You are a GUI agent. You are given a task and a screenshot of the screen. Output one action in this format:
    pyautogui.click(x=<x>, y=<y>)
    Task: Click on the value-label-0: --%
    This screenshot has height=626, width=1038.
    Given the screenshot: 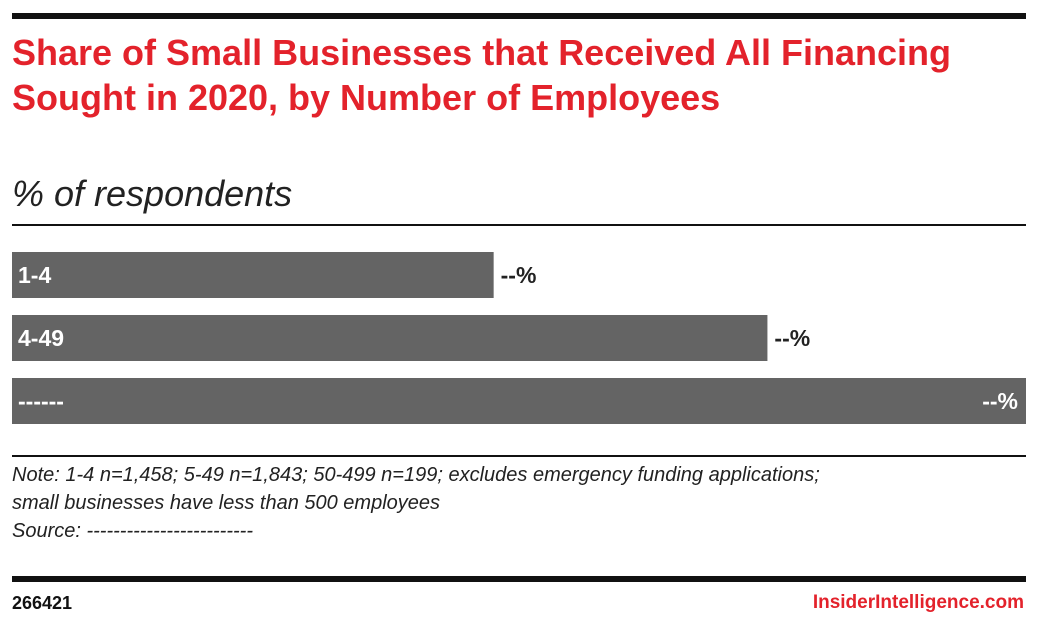 What is the action you would take?
    pyautogui.click(x=519, y=275)
    